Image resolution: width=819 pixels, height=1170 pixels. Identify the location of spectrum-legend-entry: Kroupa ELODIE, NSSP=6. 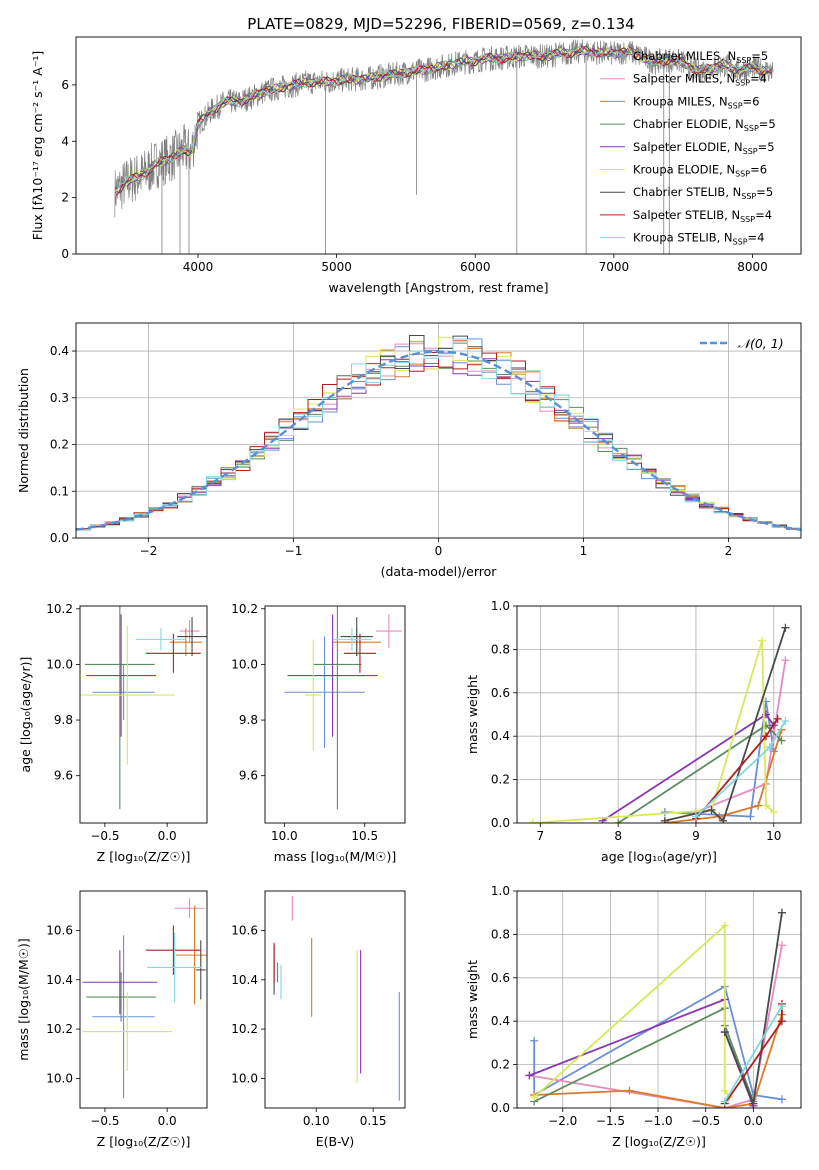
(700, 171).